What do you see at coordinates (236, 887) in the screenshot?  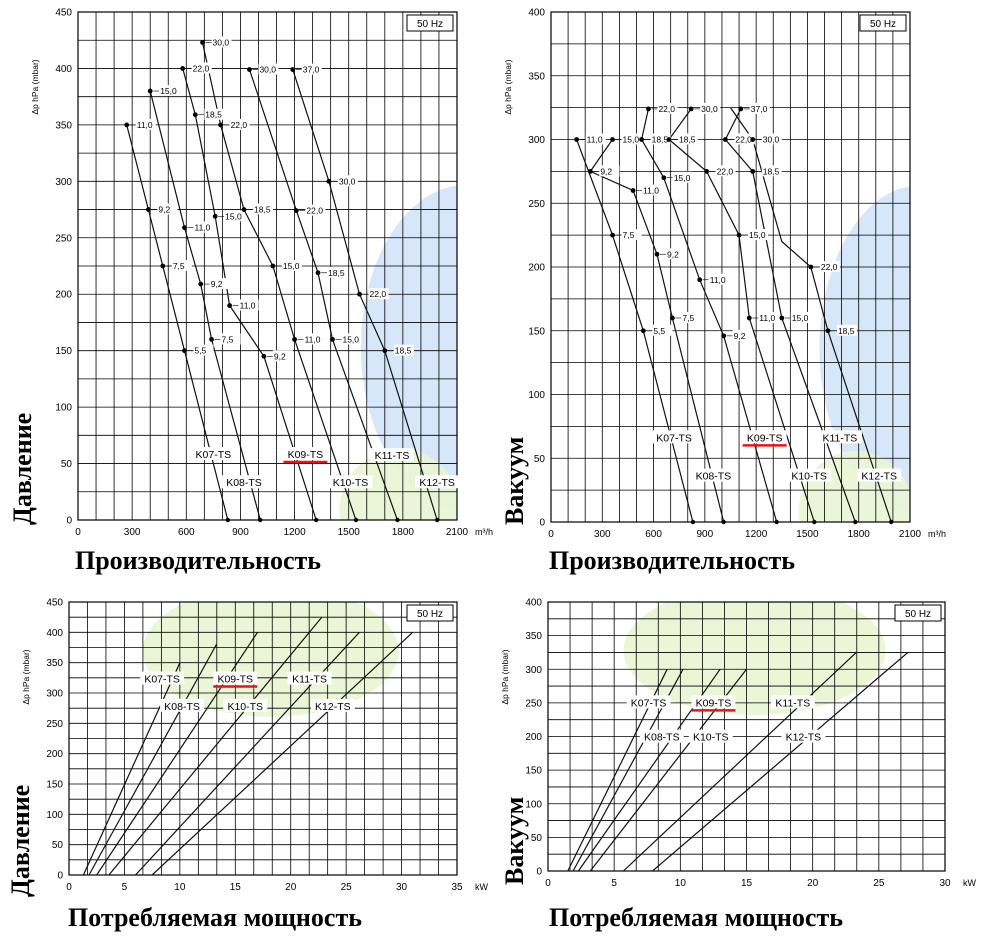 I see `x-tick-label: 15` at bounding box center [236, 887].